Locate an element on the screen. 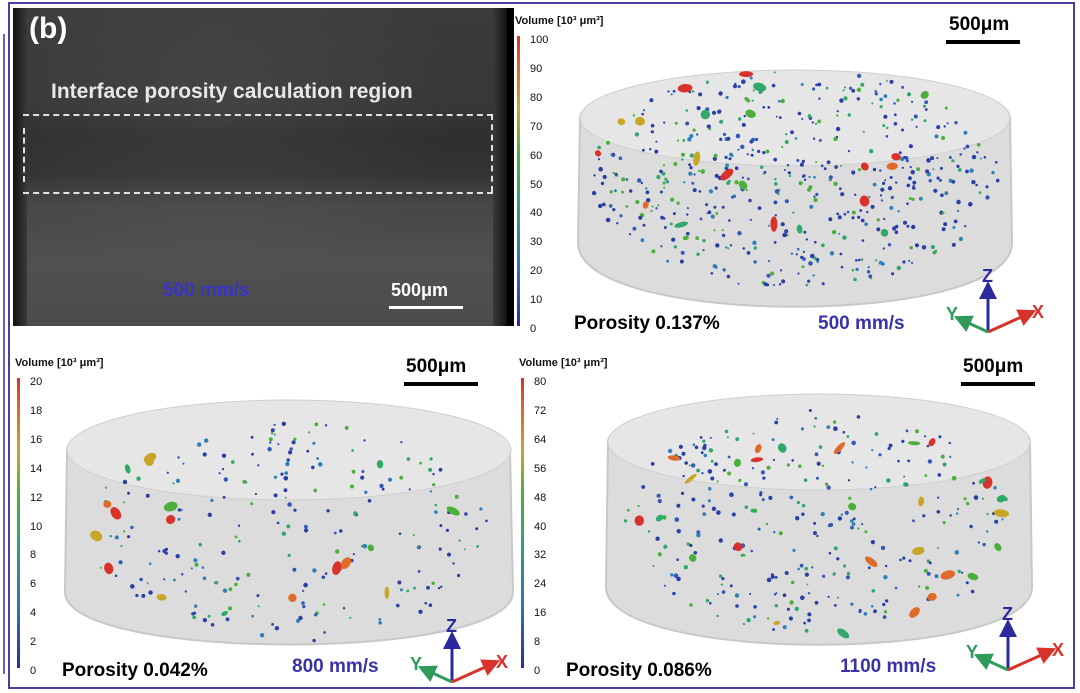 This screenshot has width=1080, height=693. colorbar-tick-label: 40 is located at coordinates (536, 213).